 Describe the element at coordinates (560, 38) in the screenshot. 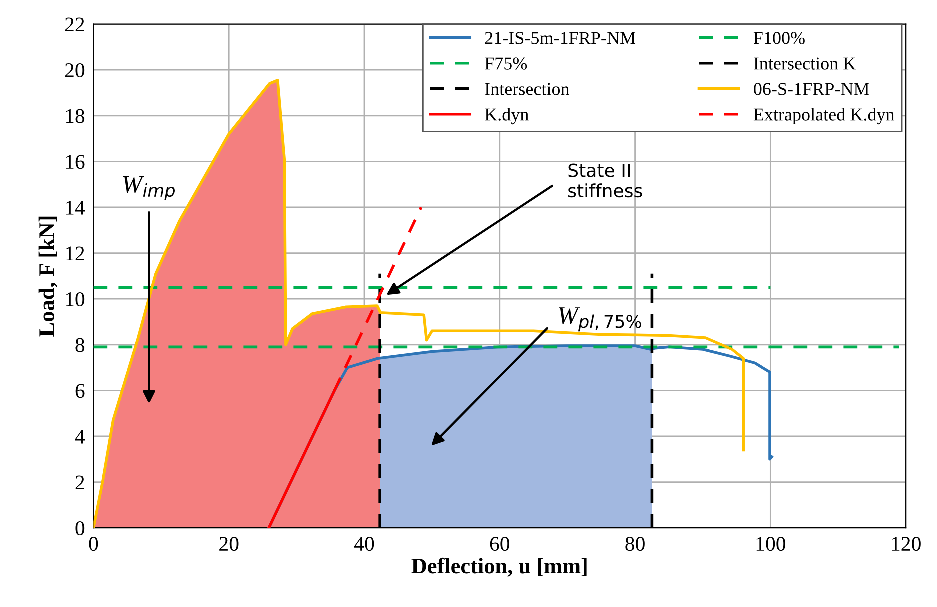

I see `legend-label: 21-IS-5m-1FRP-NM` at that location.